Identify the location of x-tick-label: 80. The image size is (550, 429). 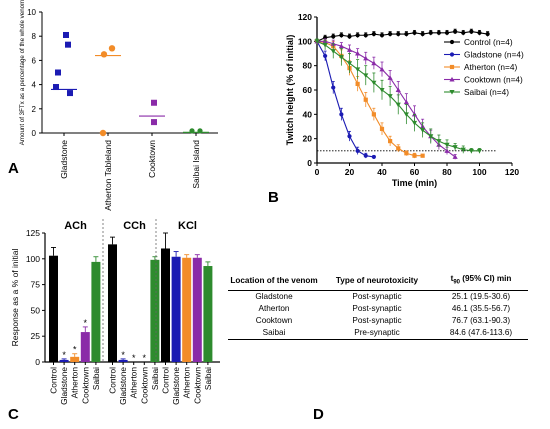
(447, 172).